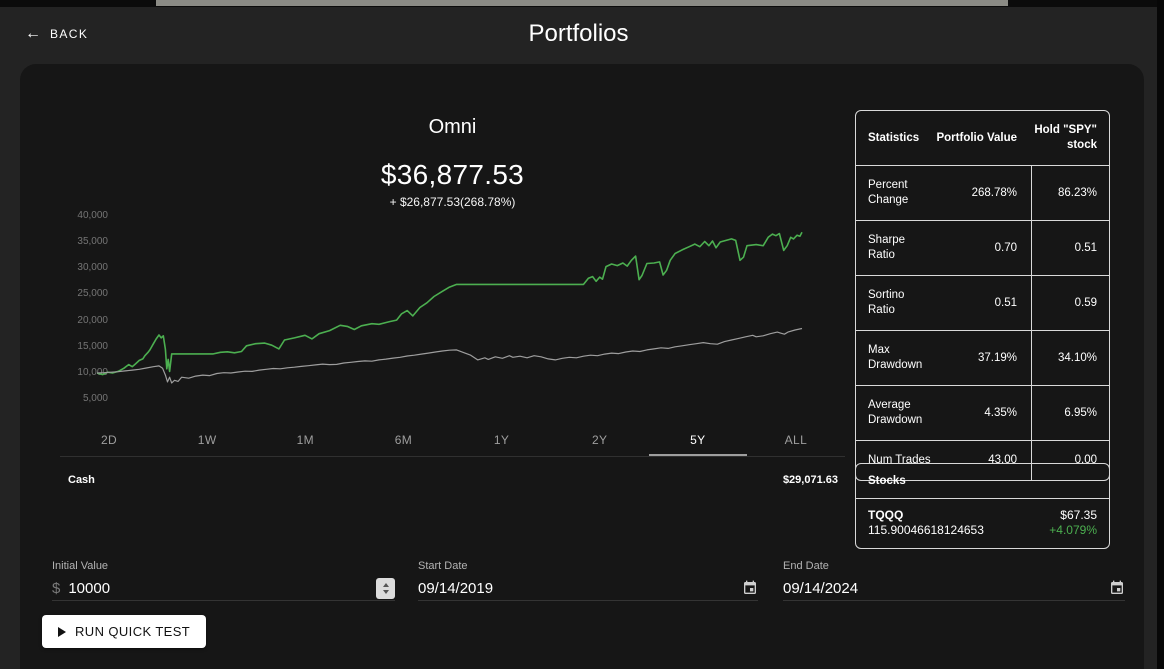 The image size is (1164, 669). What do you see at coordinates (895, 357) in the screenshot?
I see `stats-cell-label: Max Drawdown` at bounding box center [895, 357].